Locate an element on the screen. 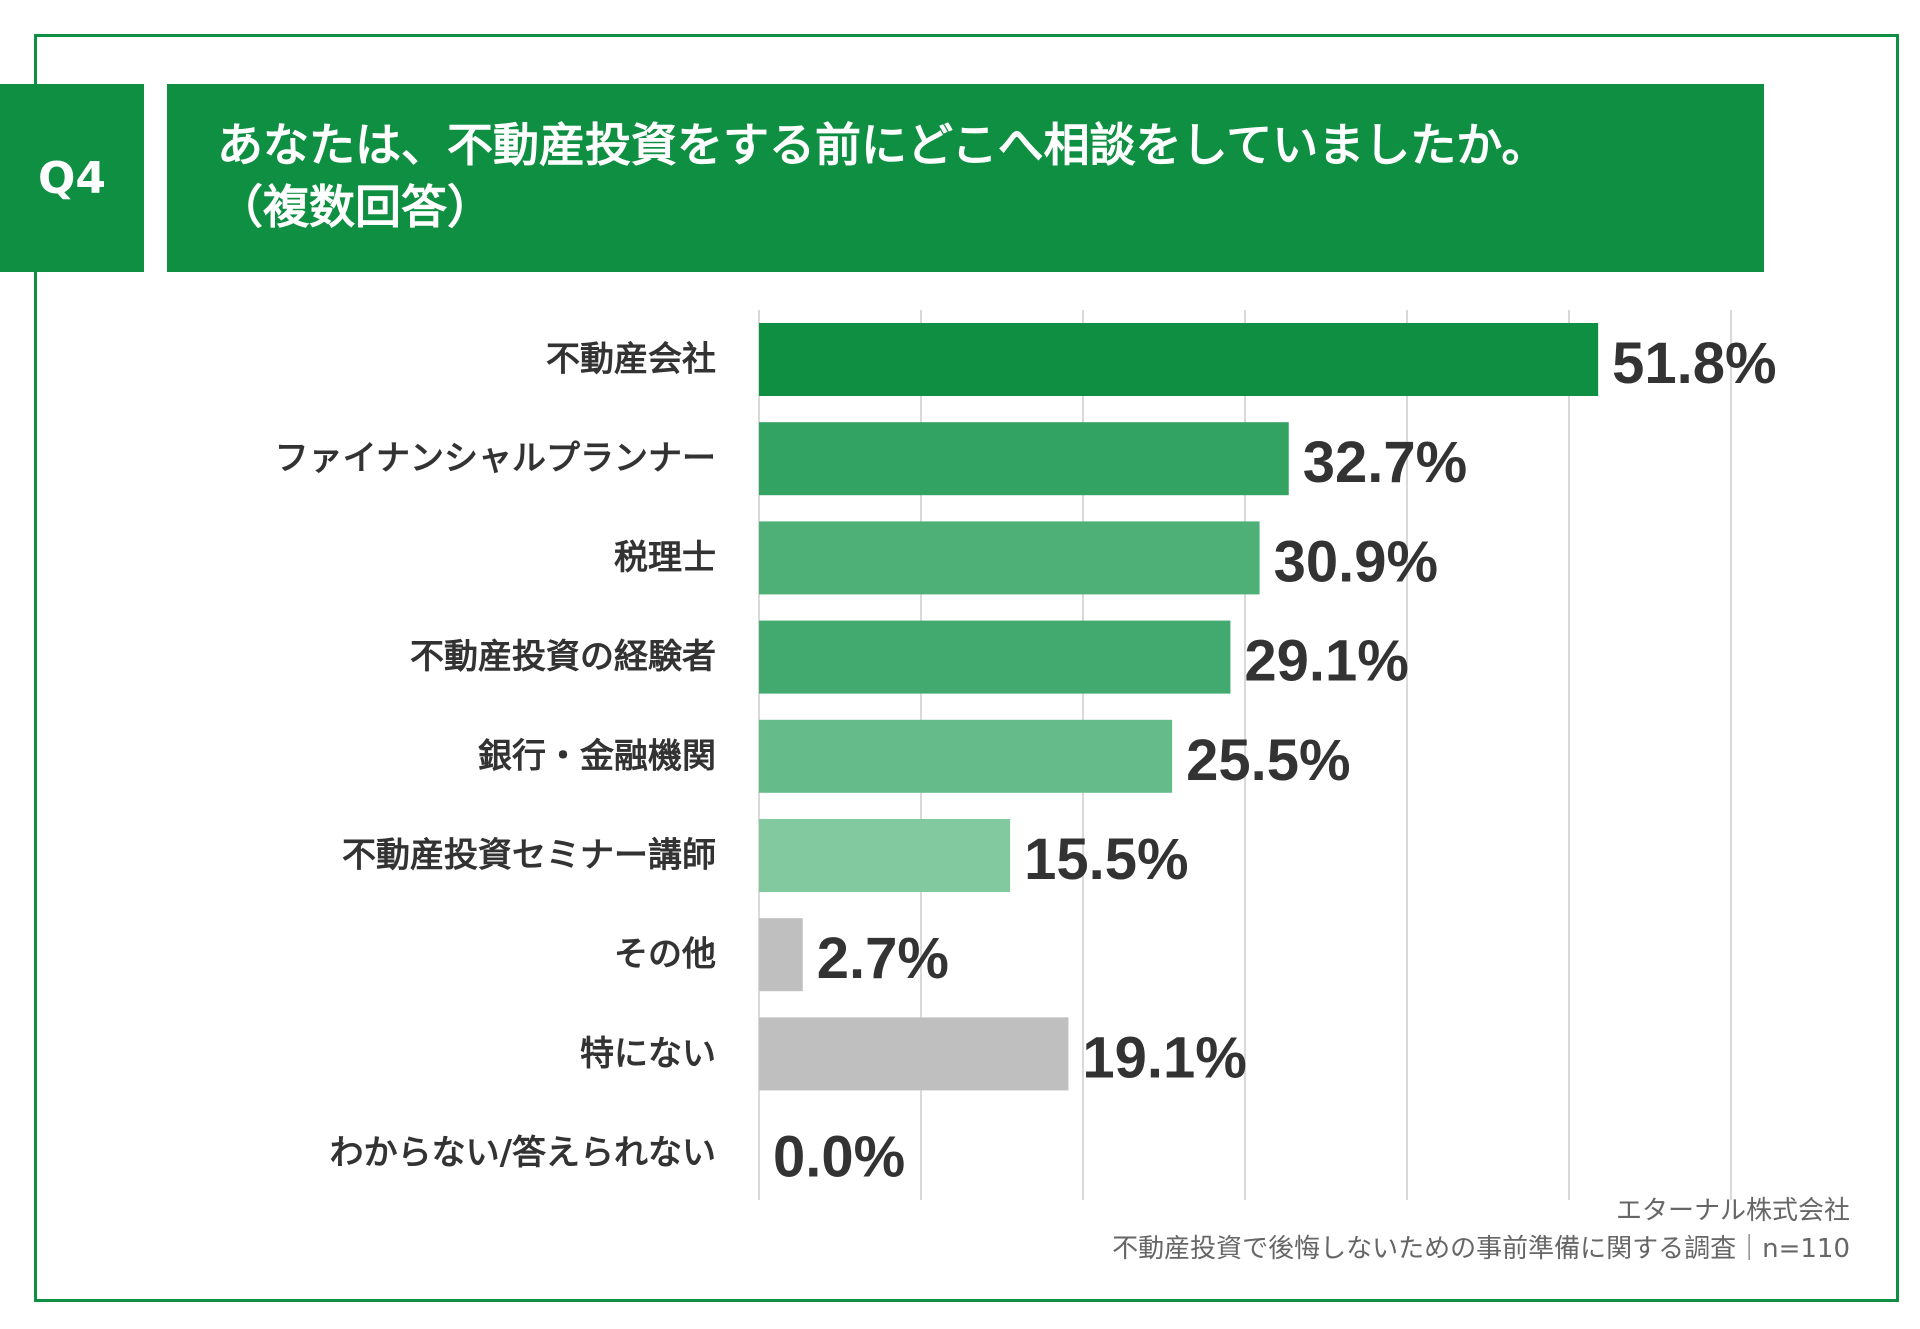 This screenshot has height=1329, width=1920. value-label: 29.1% is located at coordinates (1326, 661).